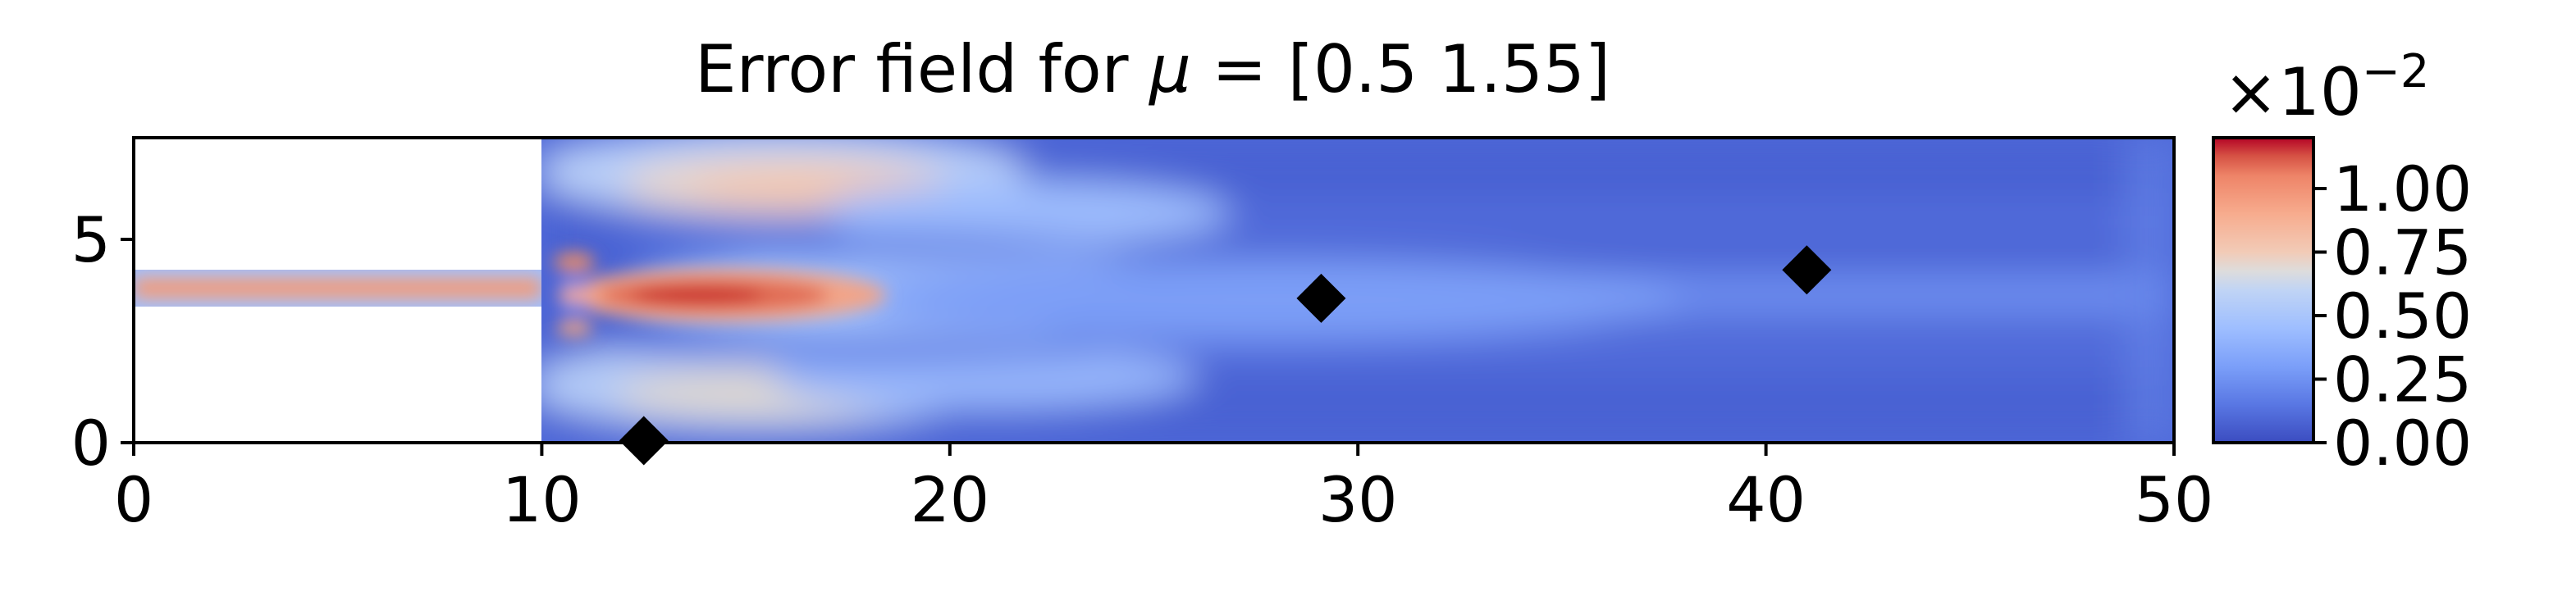  I want to click on x-tick-label: 30, so click(1358, 499).